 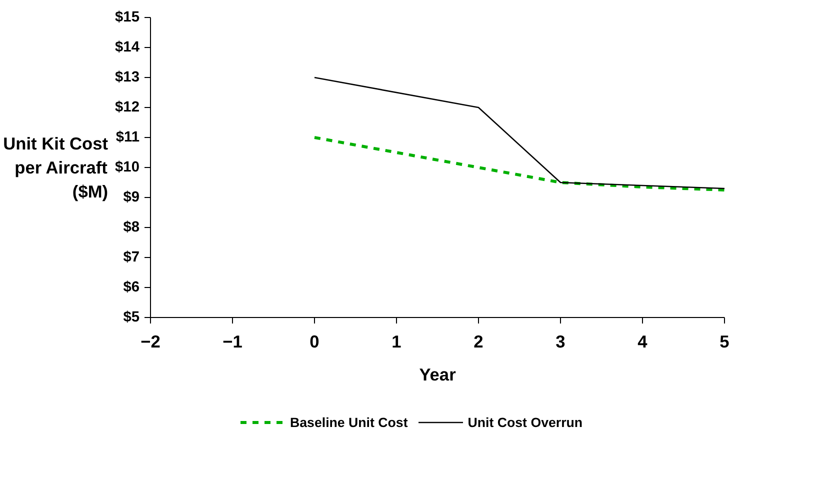 I want to click on x-tick-label: 1, so click(x=397, y=342).